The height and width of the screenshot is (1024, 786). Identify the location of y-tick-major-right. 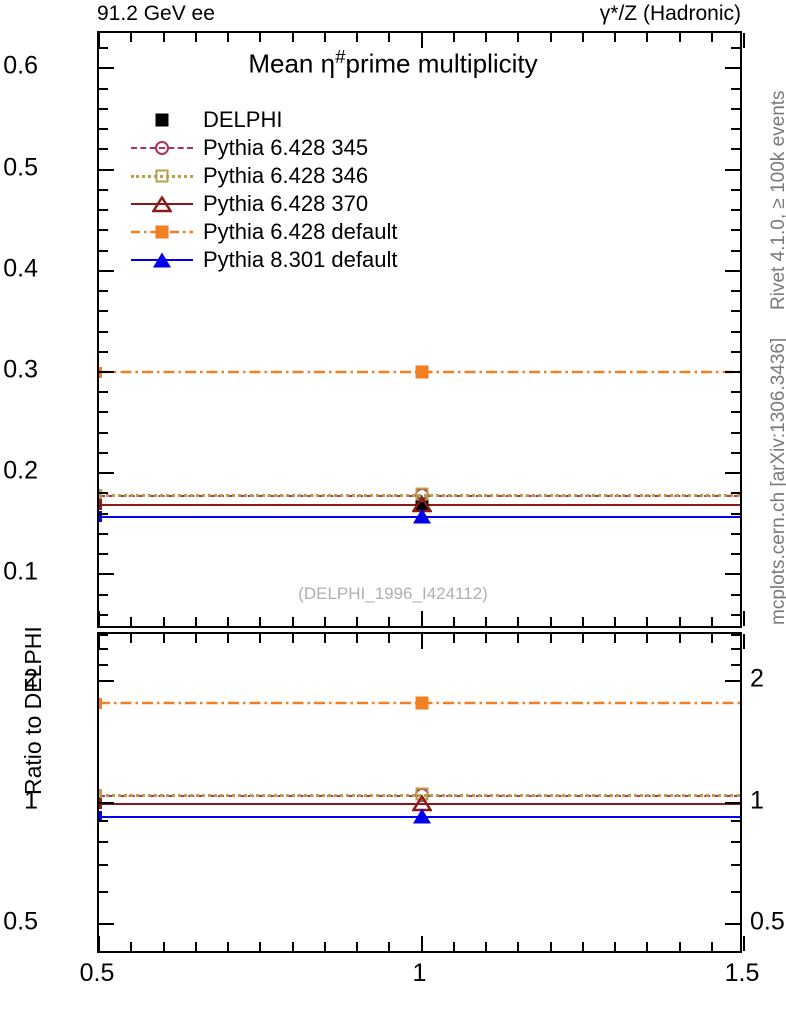
(732, 270).